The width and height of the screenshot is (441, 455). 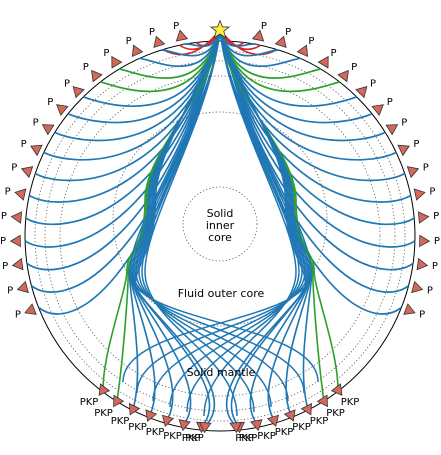 I want to click on star-icon, so click(x=220, y=29).